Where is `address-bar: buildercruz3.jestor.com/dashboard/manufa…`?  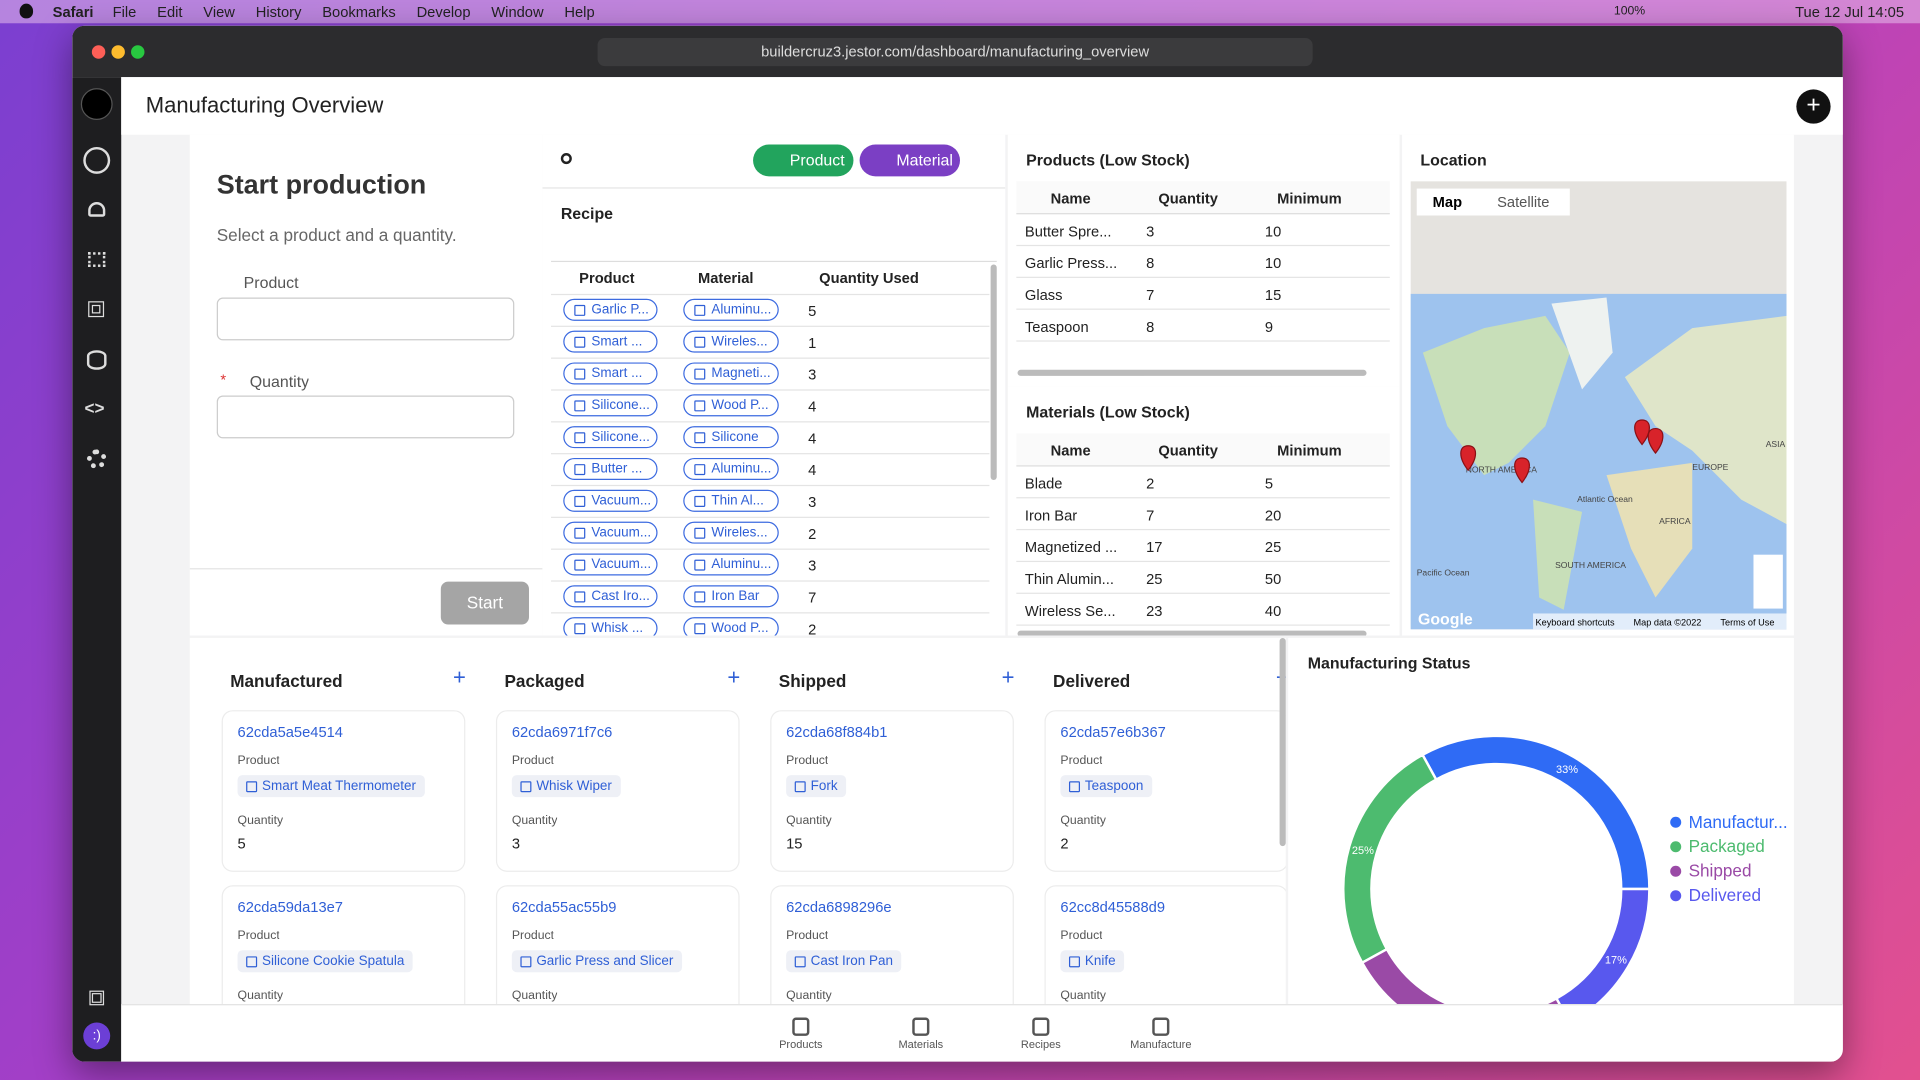
address-bar: buildercruz3.jestor.com/dashboard/manufa… is located at coordinates (955, 52).